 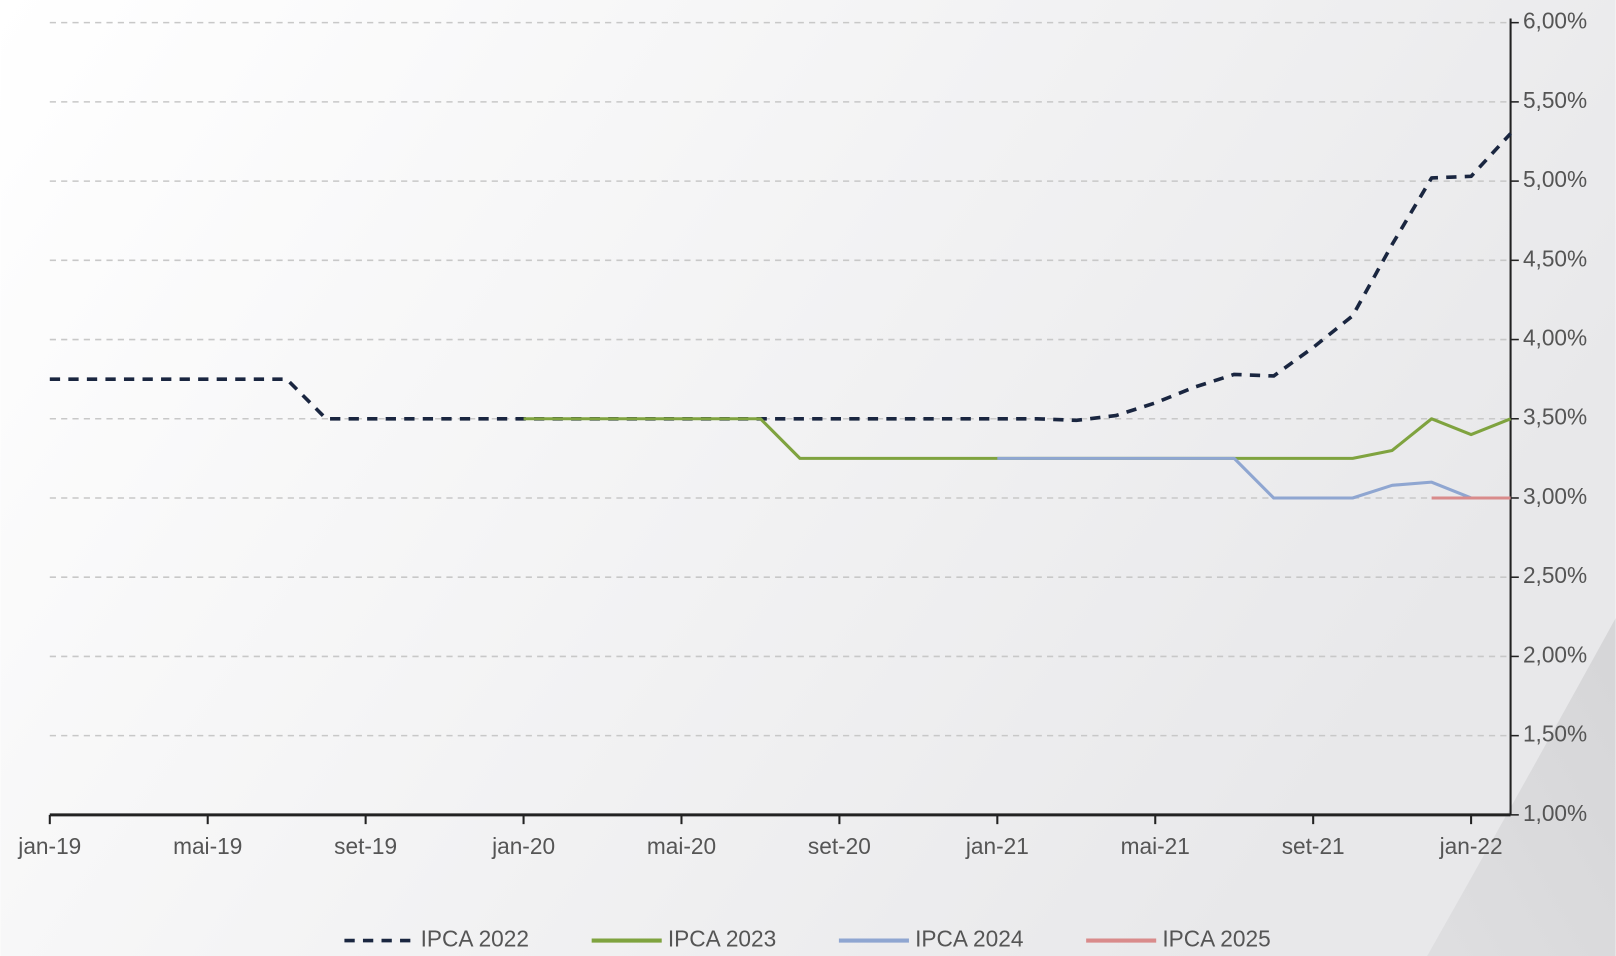 What do you see at coordinates (1313, 846) in the screenshot?
I see `x-tick-label: set-21` at bounding box center [1313, 846].